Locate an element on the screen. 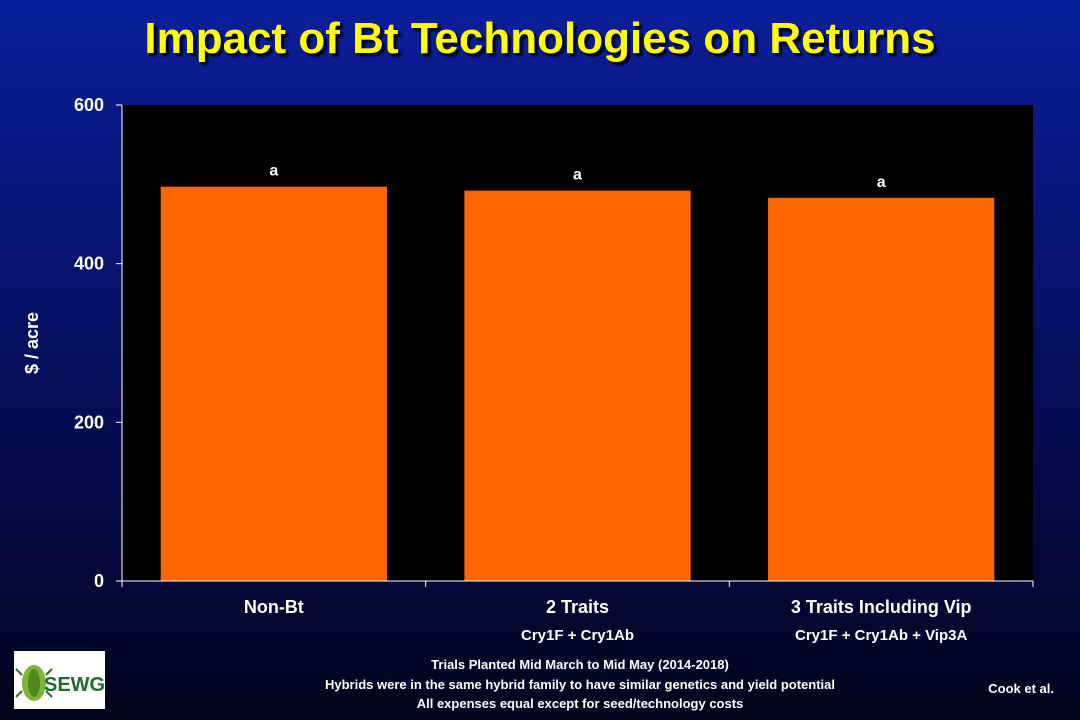 This screenshot has width=1080, height=720. page-title: Impact of Bt Technologies on Returns is located at coordinates (540, 38).